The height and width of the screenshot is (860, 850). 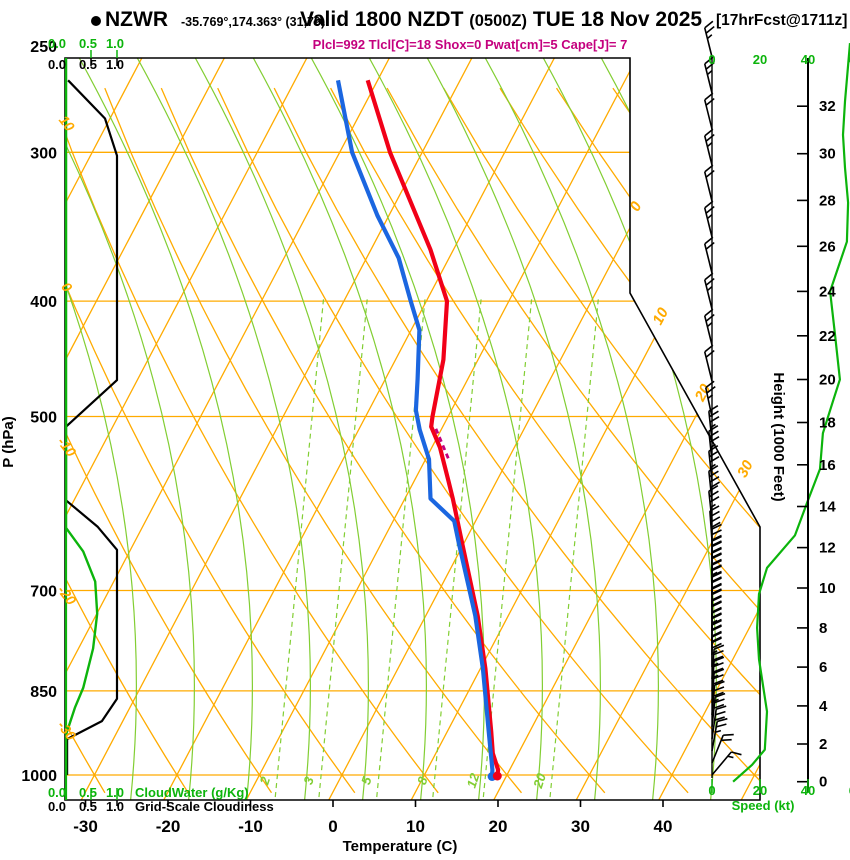 What do you see at coordinates (711, 59) in the screenshot?
I see `speed-tick-label-top: 0` at bounding box center [711, 59].